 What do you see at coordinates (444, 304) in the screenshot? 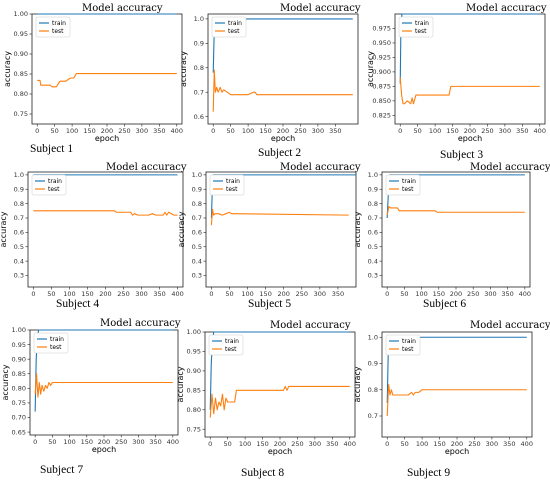
I see `subject-label: Subject 6` at bounding box center [444, 304].